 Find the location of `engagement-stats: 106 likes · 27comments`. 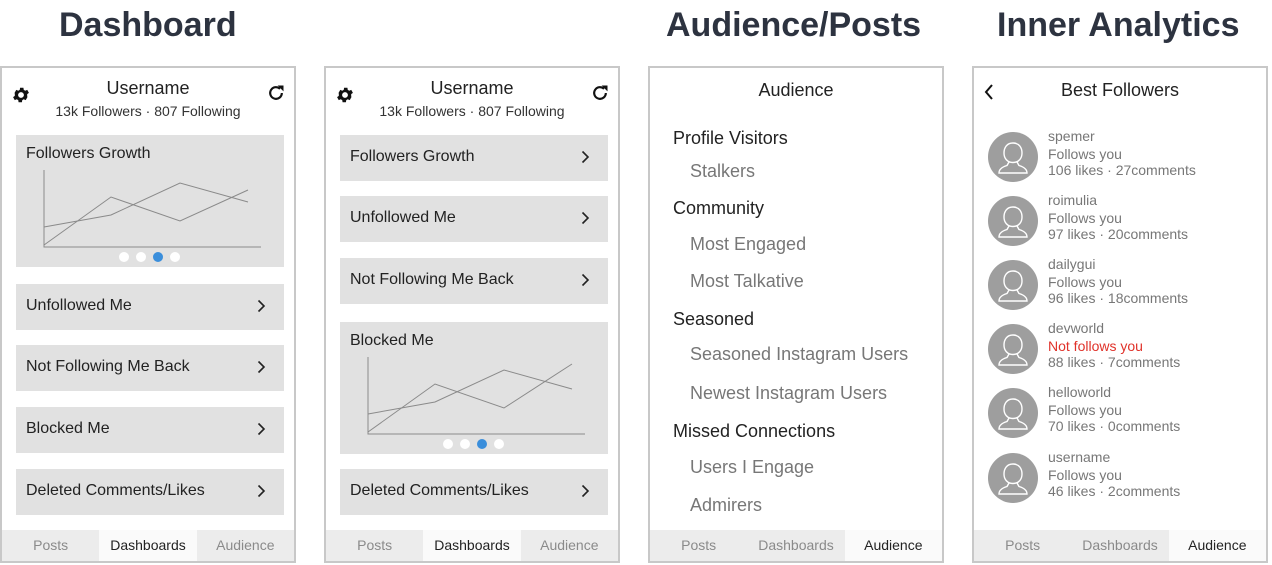

engagement-stats: 106 likes · 27comments is located at coordinates (1122, 170).